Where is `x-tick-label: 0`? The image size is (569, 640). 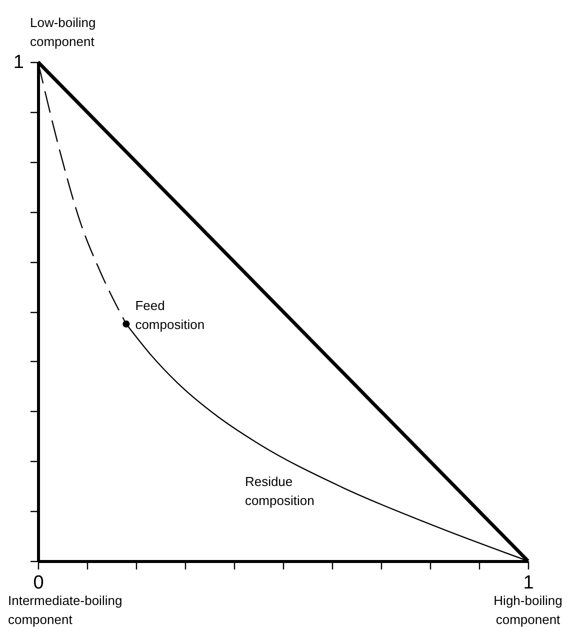
x-tick-label: 0 is located at coordinates (38, 583).